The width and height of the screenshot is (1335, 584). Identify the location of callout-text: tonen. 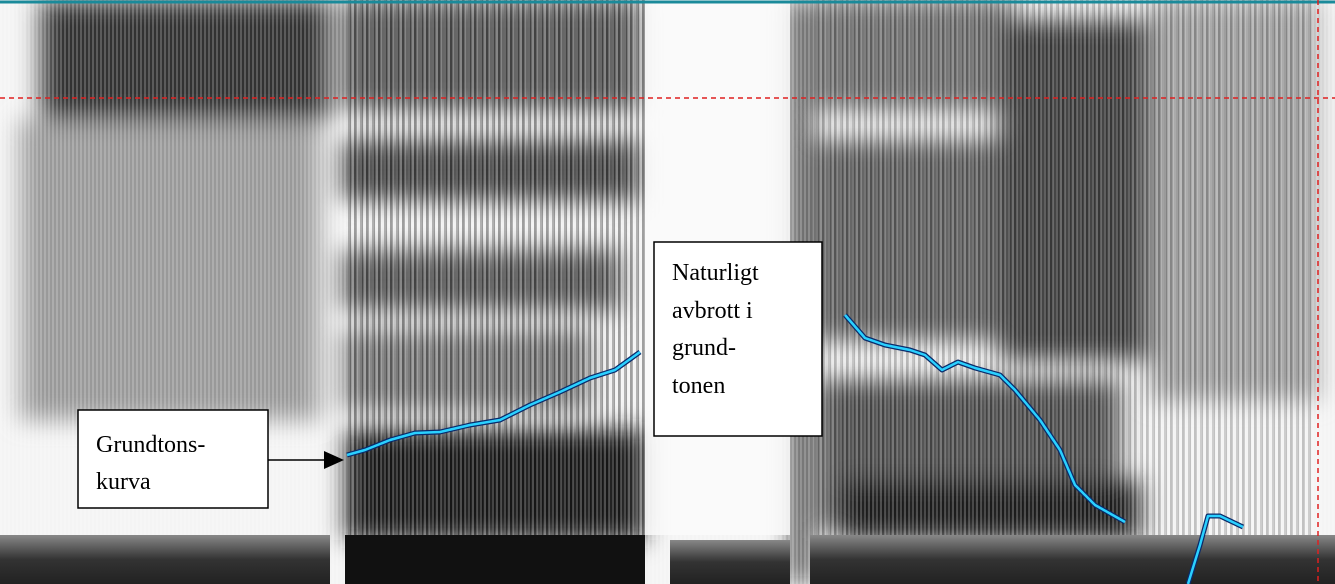
(698, 386).